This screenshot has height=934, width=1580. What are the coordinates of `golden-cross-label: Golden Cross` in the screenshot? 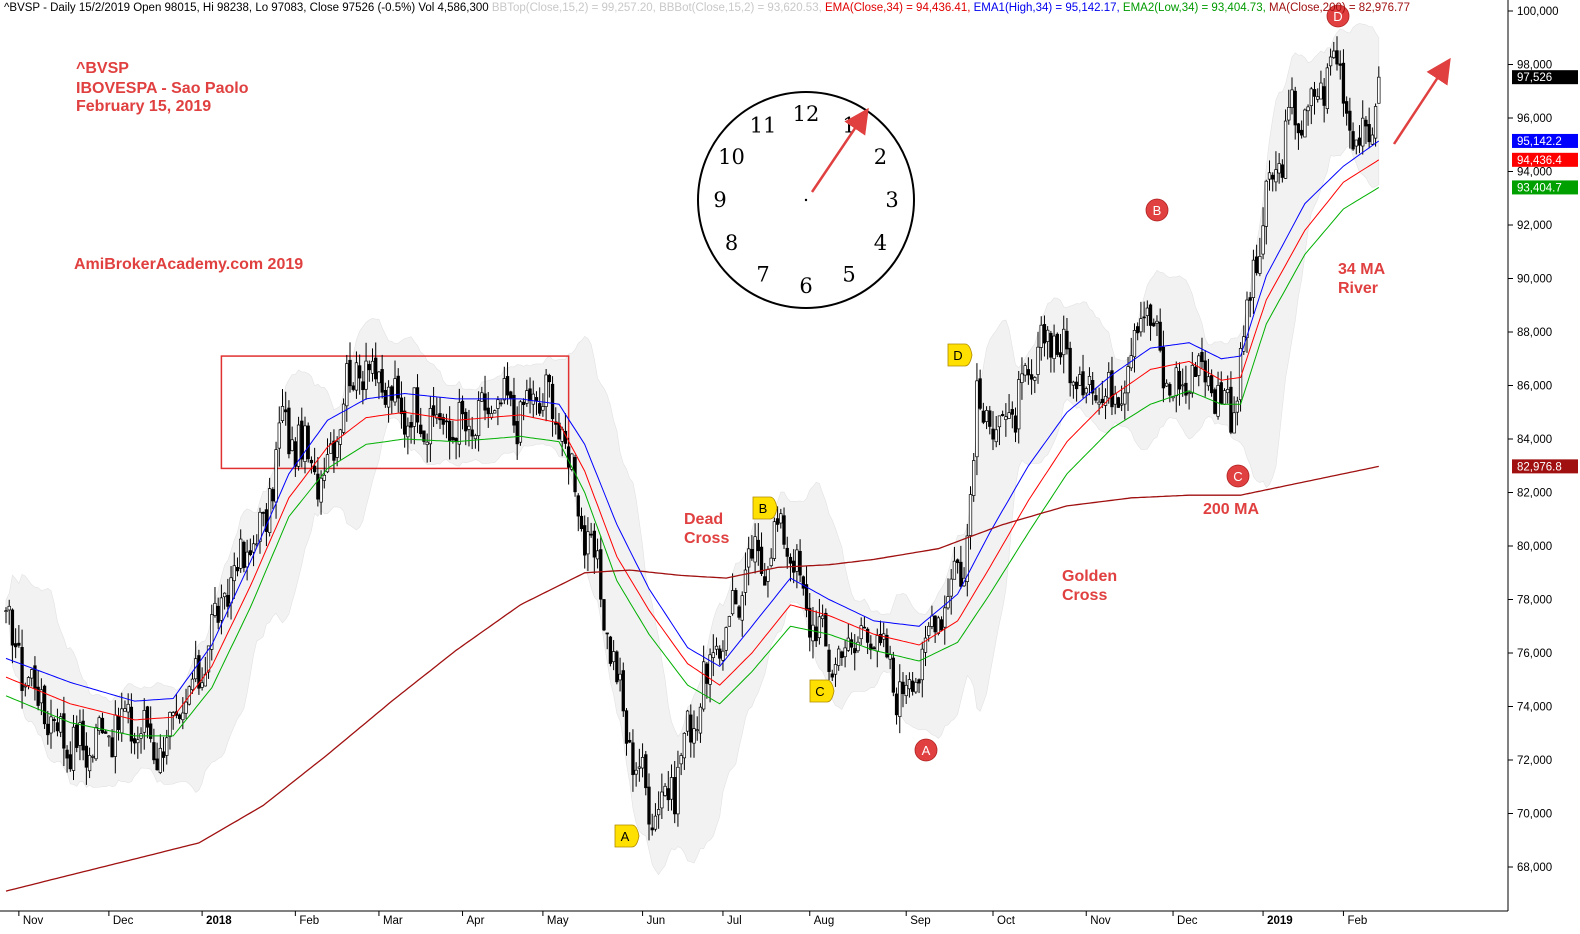 It's located at (1090, 586).